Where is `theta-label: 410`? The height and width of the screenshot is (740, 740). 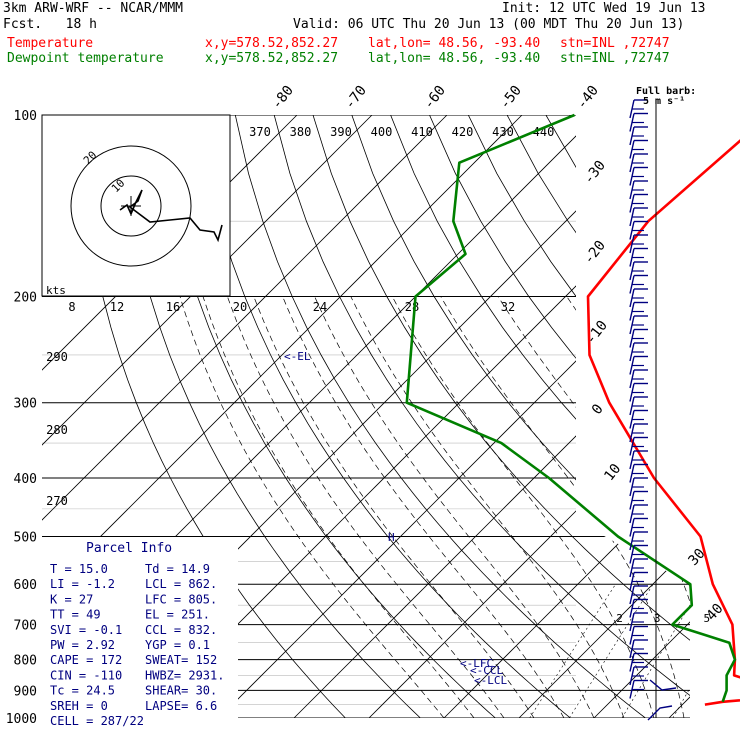
theta-label: 410 is located at coordinates (422, 132).